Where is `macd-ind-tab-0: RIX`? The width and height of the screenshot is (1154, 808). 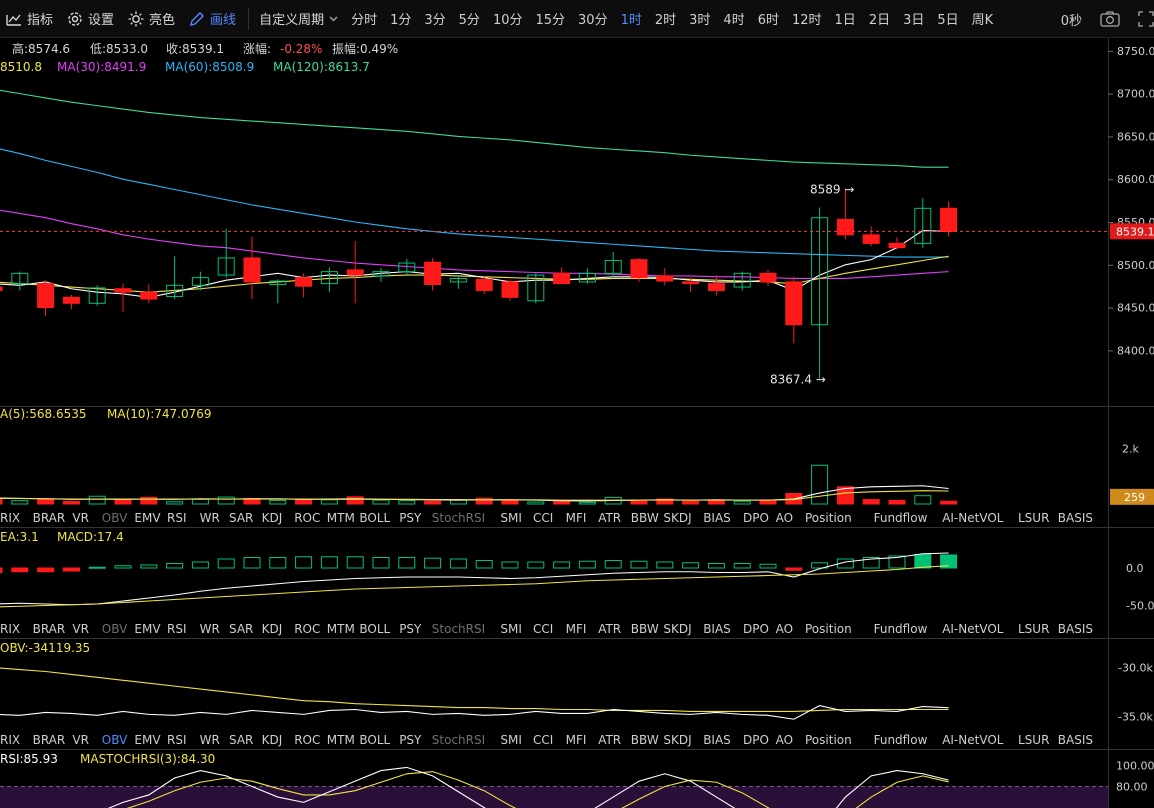 macd-ind-tab-0: RIX is located at coordinates (10, 629).